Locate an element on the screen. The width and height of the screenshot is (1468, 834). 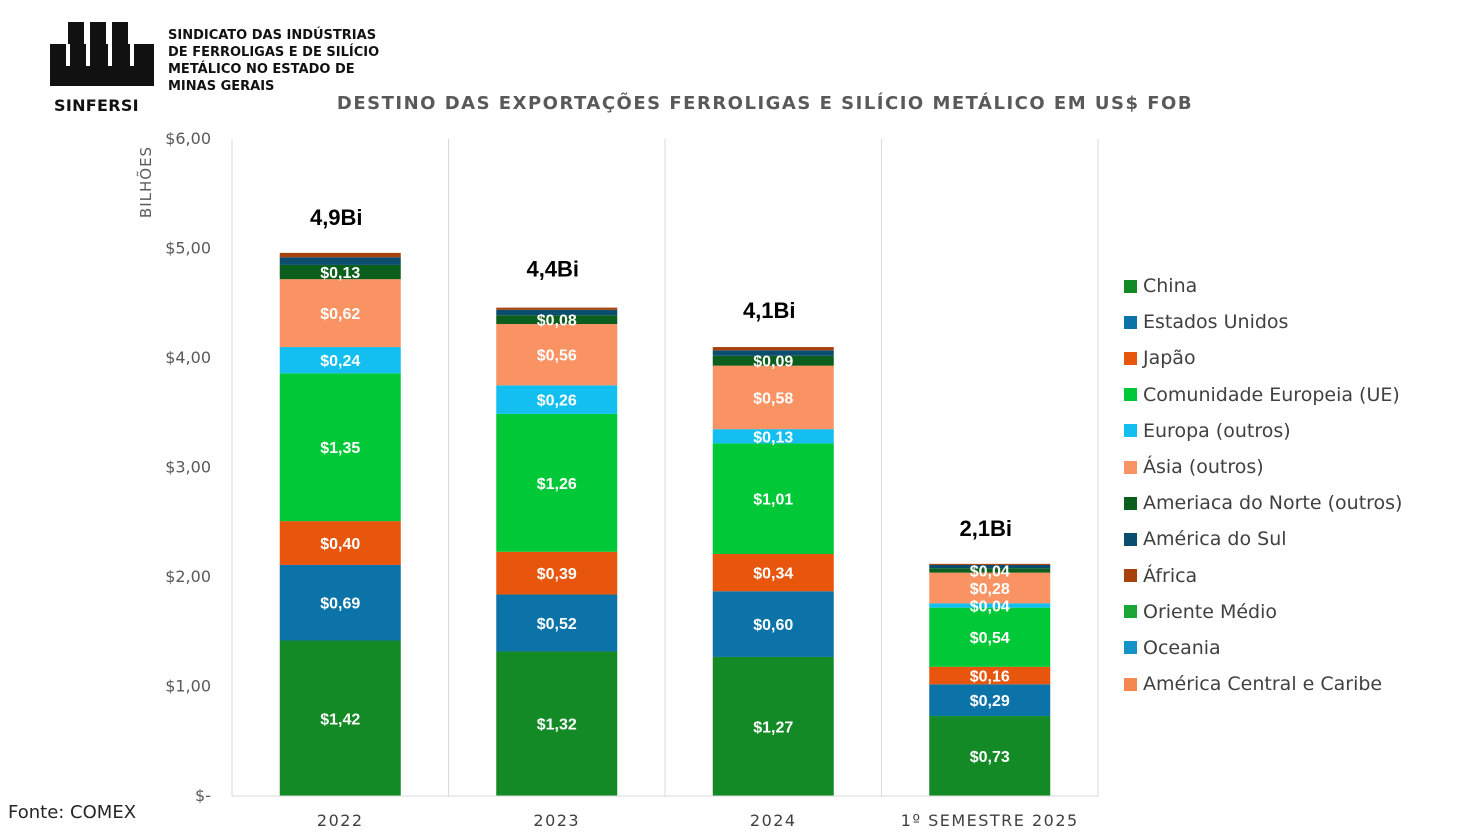
data-label: $0,40 is located at coordinates (340, 544).